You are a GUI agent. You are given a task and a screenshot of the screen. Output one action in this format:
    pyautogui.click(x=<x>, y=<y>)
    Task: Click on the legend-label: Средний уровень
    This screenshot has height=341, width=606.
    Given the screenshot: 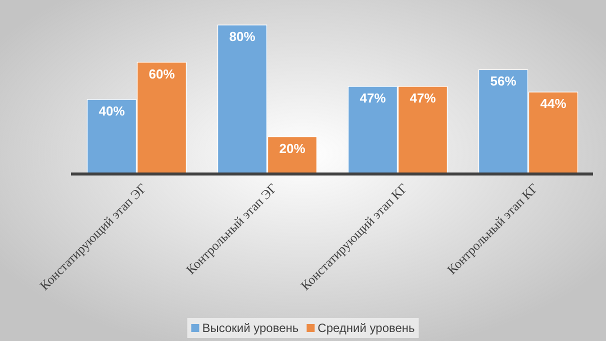 What is the action you would take?
    pyautogui.click(x=366, y=328)
    